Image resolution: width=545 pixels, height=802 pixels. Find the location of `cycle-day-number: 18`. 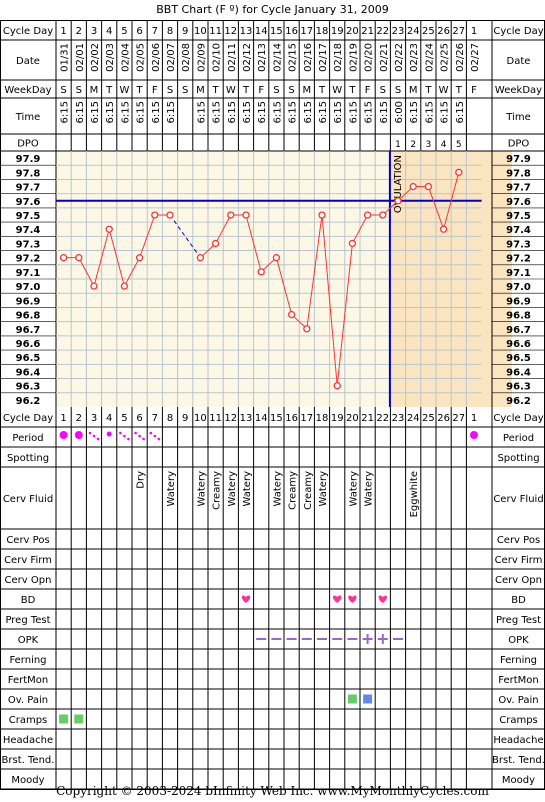

cycle-day-number: 18 is located at coordinates (322, 31).